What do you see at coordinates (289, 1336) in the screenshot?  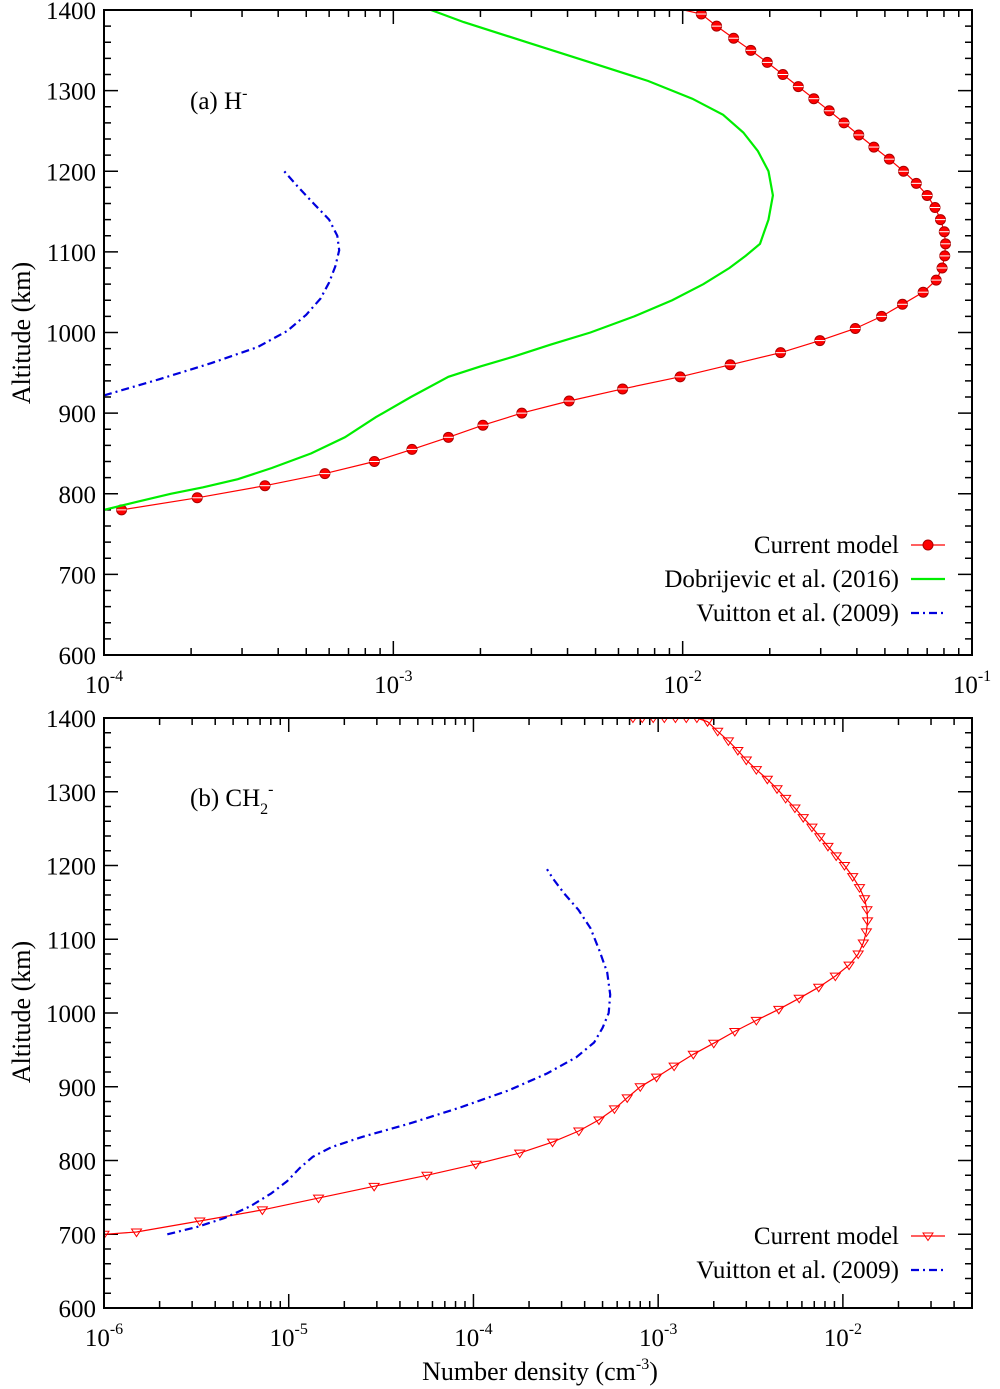 I see `x-tick-label: 10⁻⁵` at bounding box center [289, 1336].